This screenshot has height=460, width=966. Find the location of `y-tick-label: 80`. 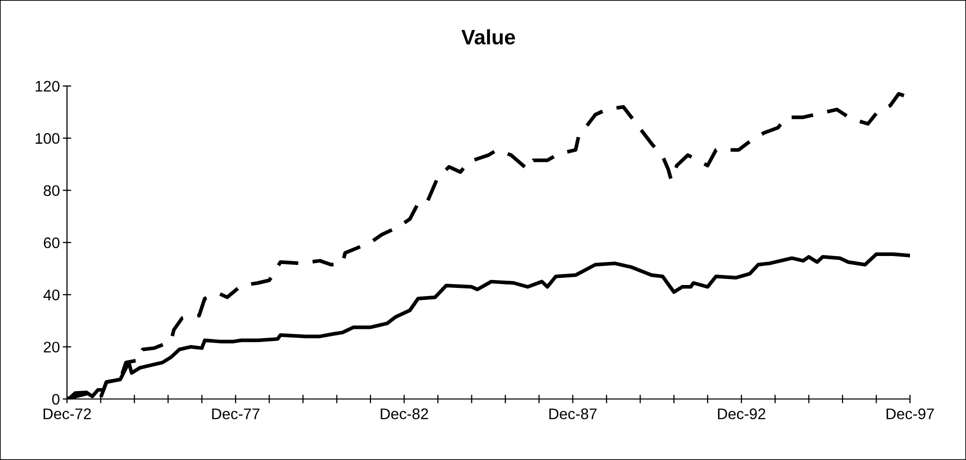

y-tick-label: 80 is located at coordinates (52, 190).